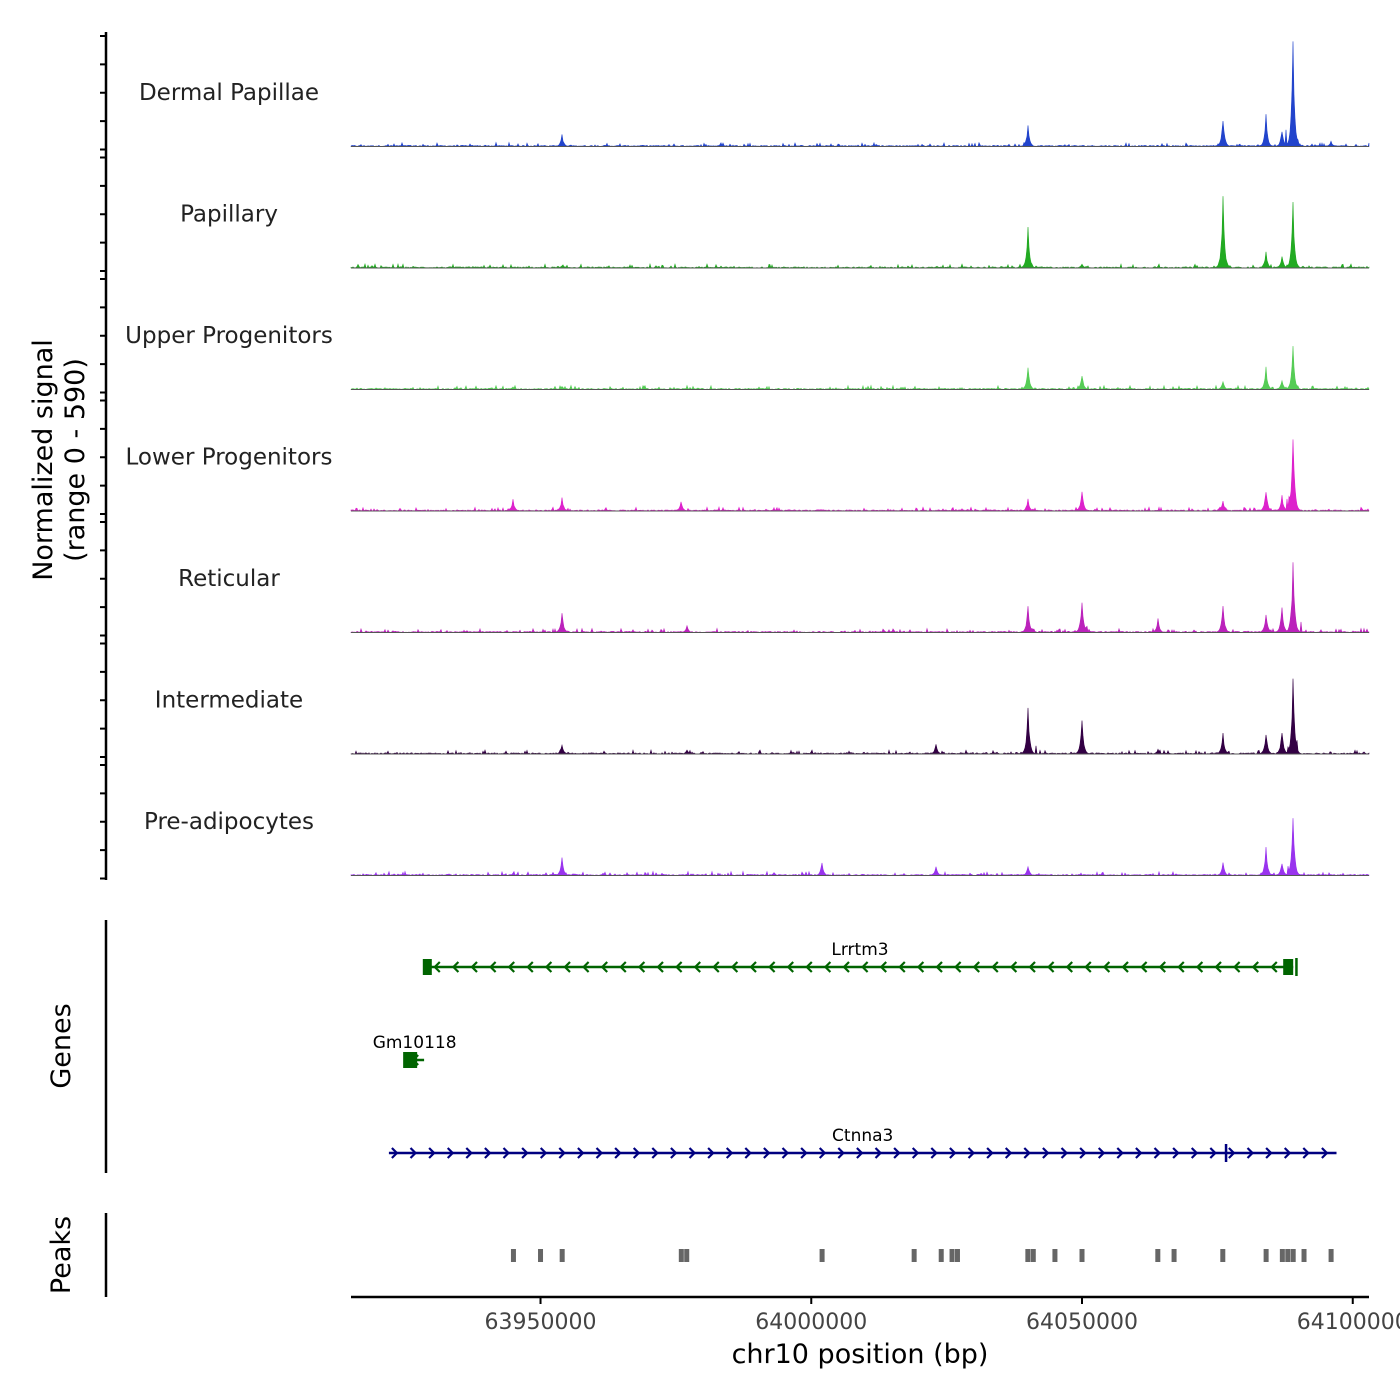 This screenshot has width=1400, height=1400. What do you see at coordinates (61, 1255) in the screenshot?
I see `peaks-panel-label: Peaks` at bounding box center [61, 1255].